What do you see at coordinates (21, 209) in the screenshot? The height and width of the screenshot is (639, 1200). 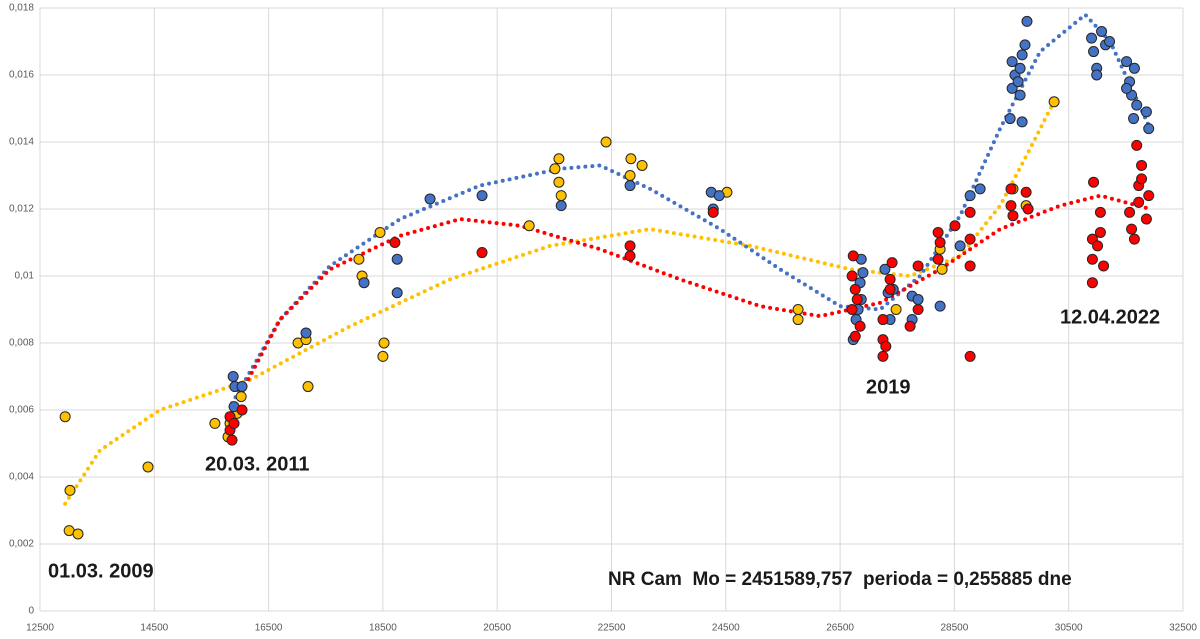 I see `y-tick-label: 0,012` at bounding box center [21, 209].